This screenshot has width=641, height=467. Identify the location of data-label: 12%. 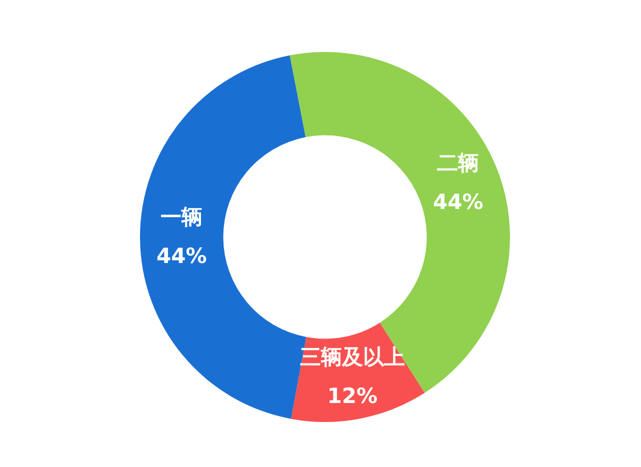
(352, 396).